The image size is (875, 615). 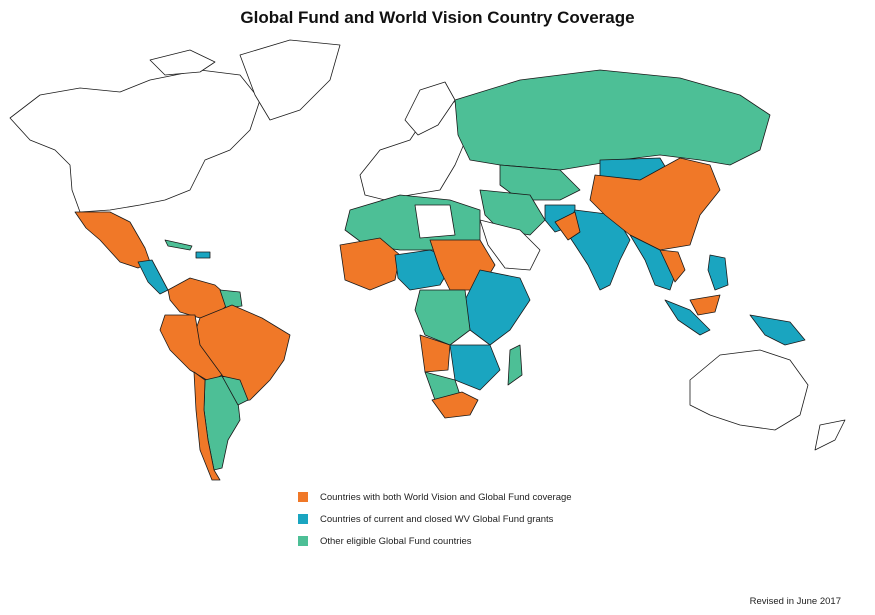 I want to click on region-north-america, so click(x=135, y=141).